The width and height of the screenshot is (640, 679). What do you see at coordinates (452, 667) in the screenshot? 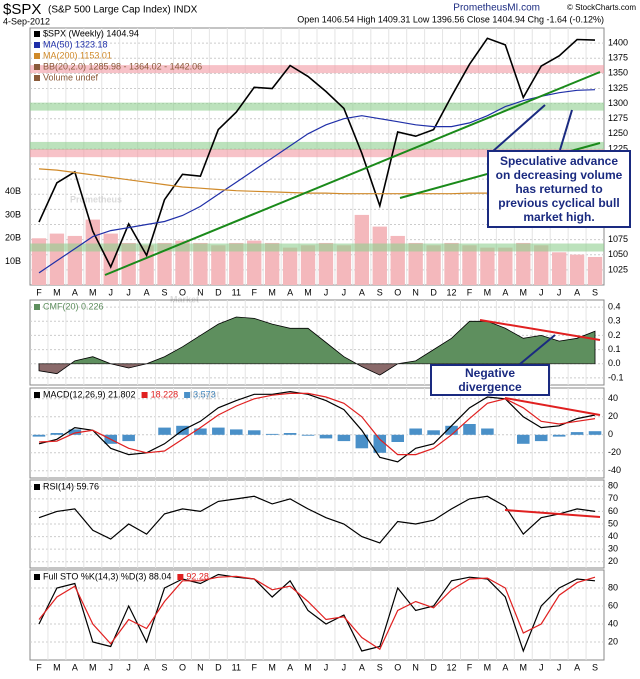
I see `x-tick-label: 12` at bounding box center [452, 667].